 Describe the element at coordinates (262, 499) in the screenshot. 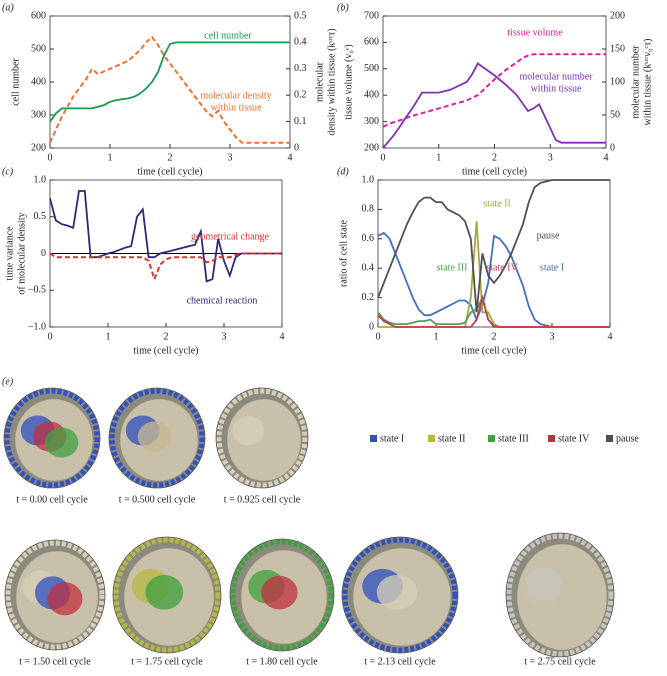

I see `time-caption: t = 0.925 cell cycle` at that location.